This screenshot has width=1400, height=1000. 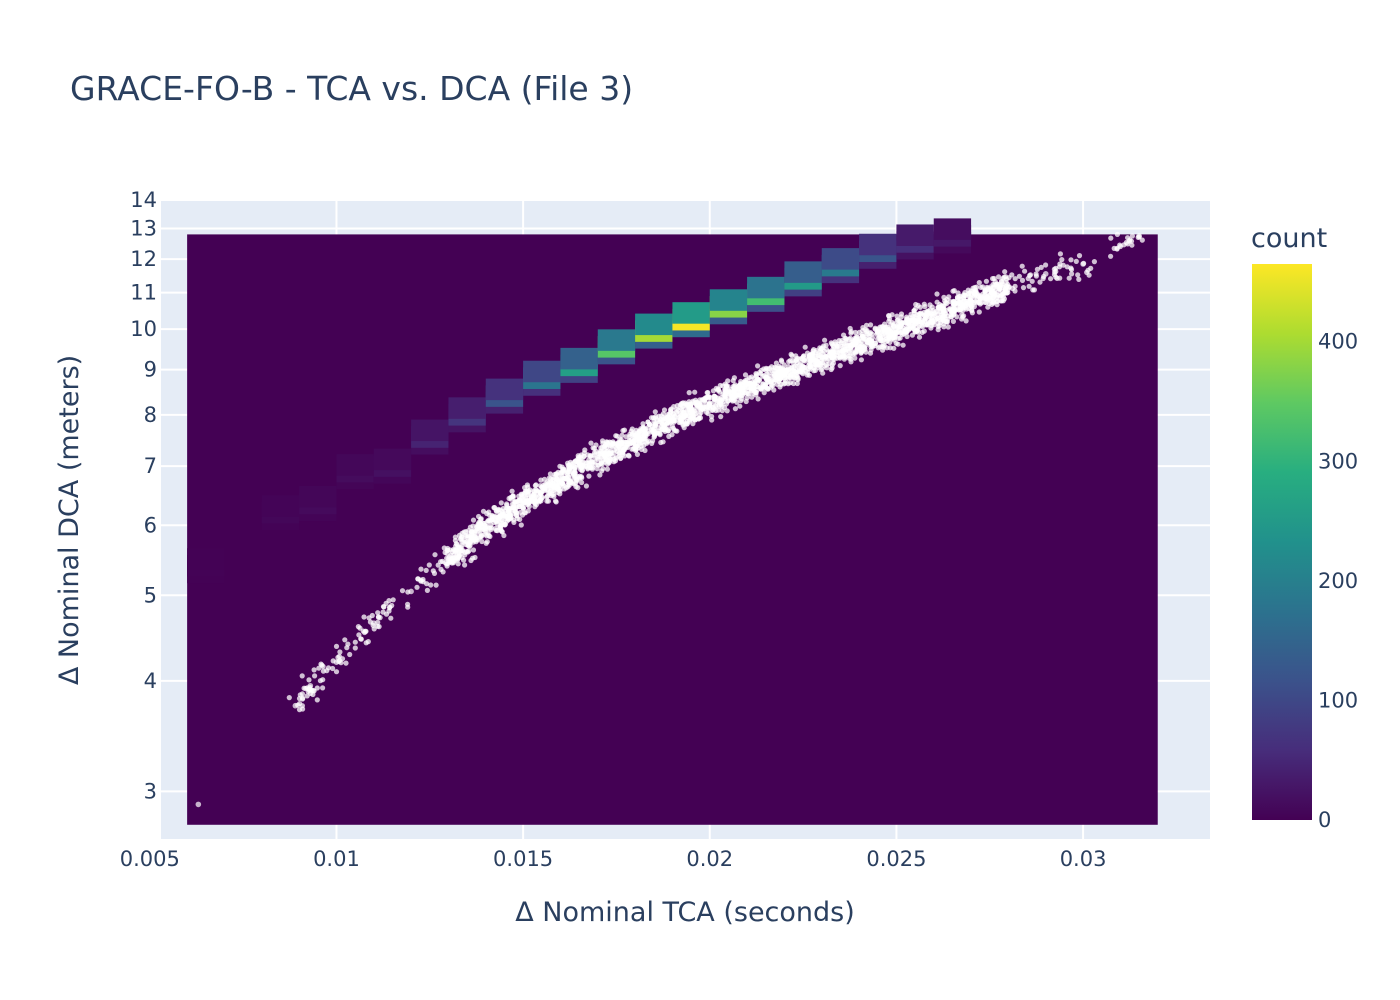 What do you see at coordinates (523, 859) in the screenshot?
I see `x-tick-label: 0.015` at bounding box center [523, 859].